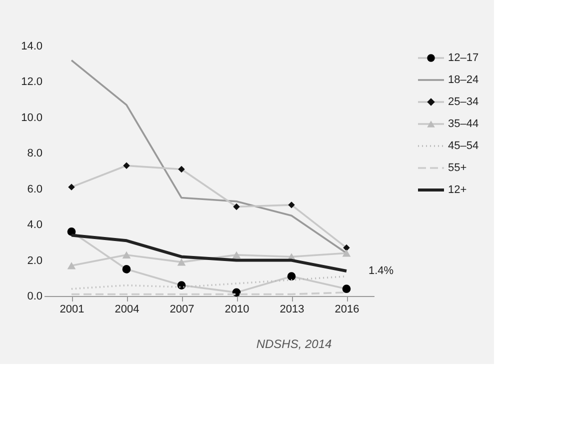 The width and height of the screenshot is (565, 428). Describe the element at coordinates (34, 225) in the screenshot. I see `y-tick-label: 4.0` at that location.